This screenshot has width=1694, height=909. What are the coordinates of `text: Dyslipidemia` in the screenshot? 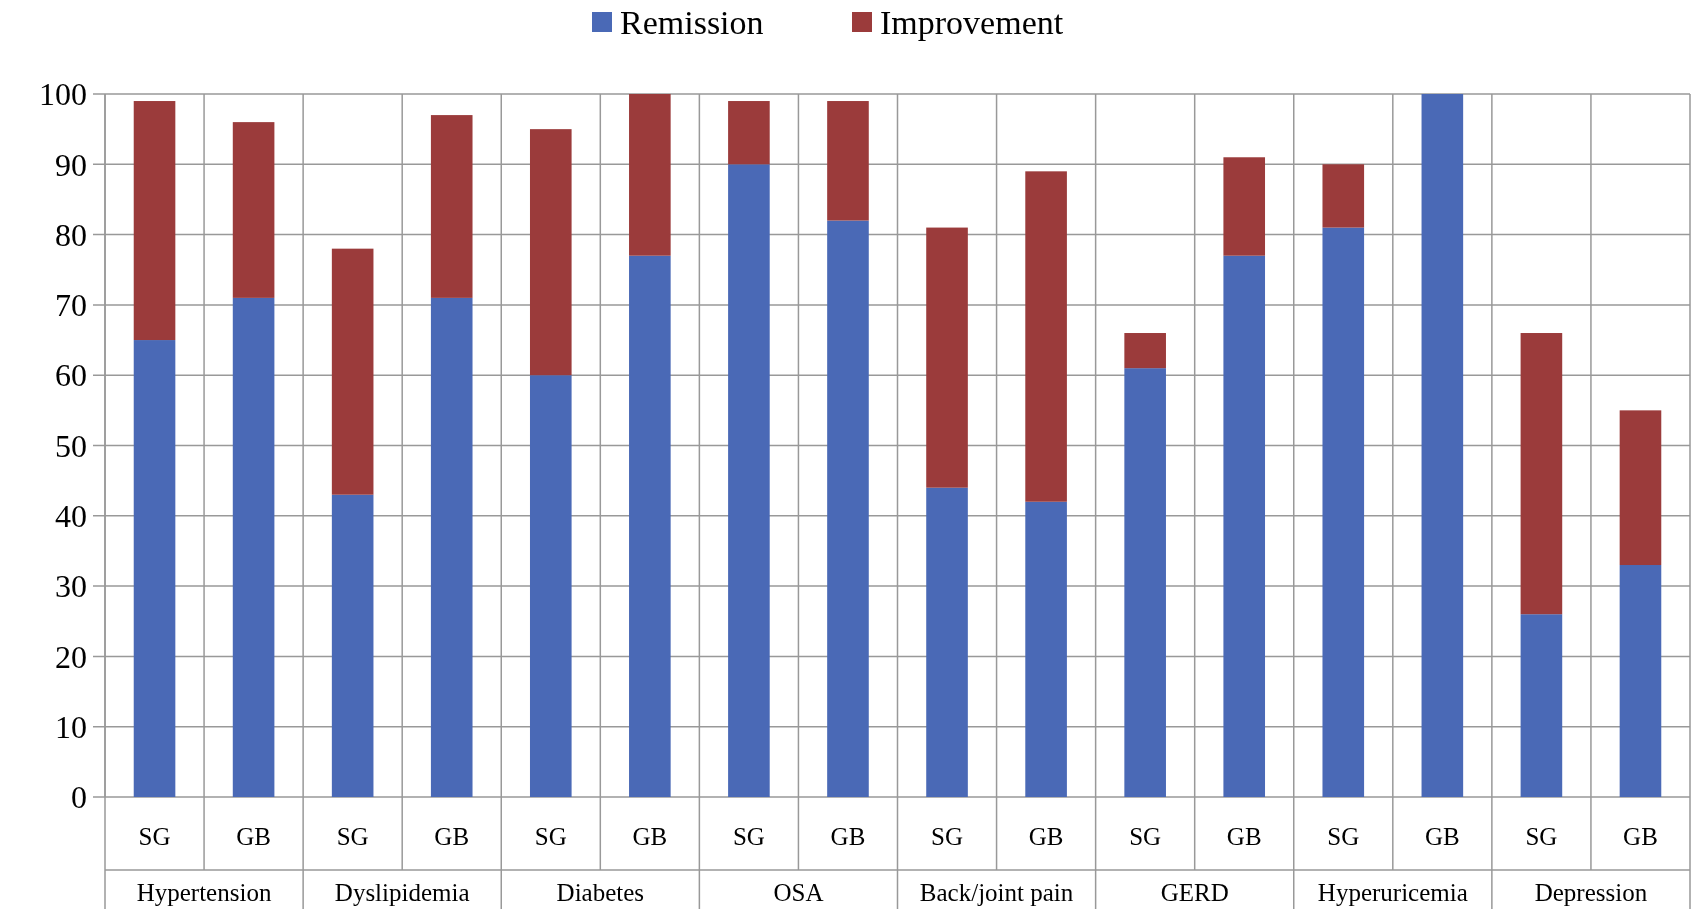 It's located at (402, 892).